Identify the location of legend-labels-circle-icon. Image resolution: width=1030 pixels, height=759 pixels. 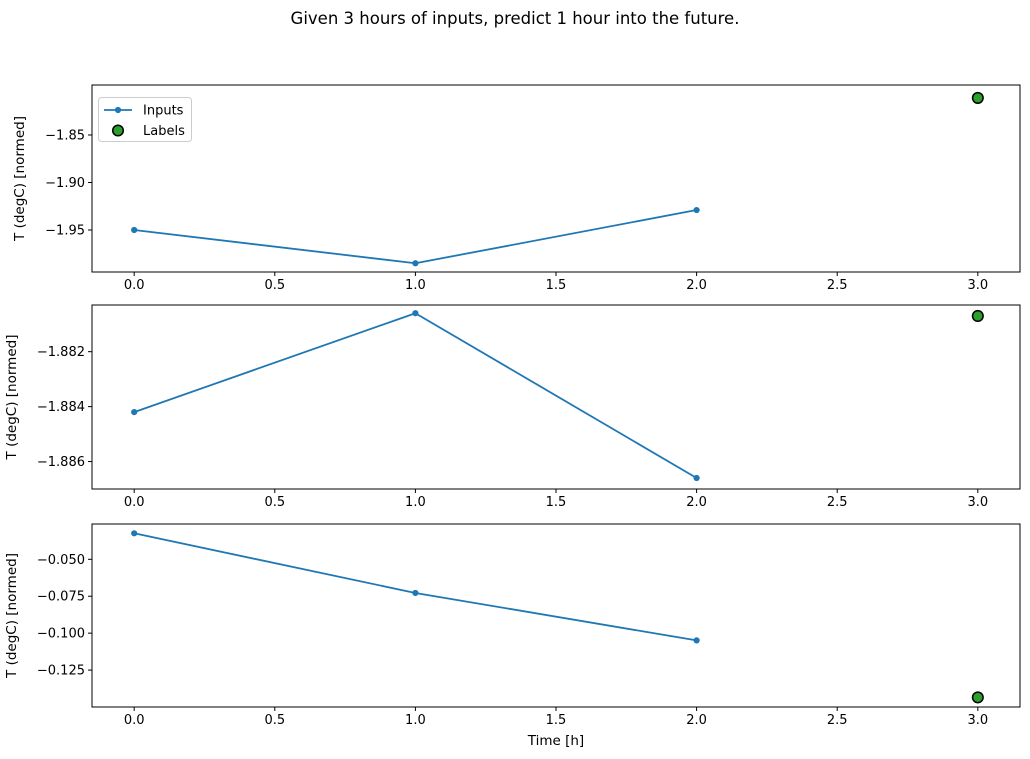
(118, 130).